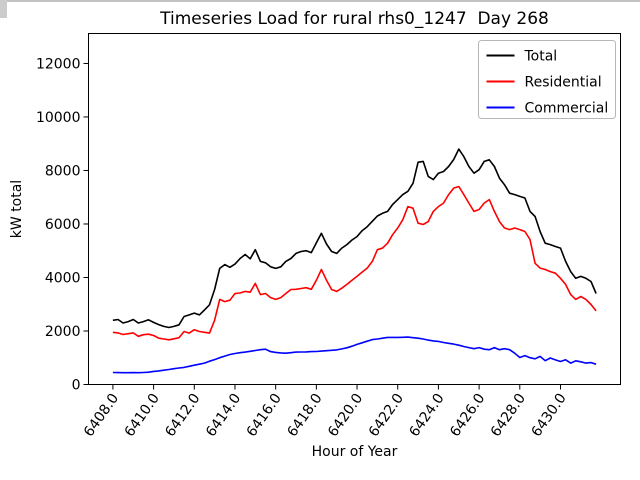 This screenshot has width=640, height=480. What do you see at coordinates (320, 1) in the screenshot?
I see `screen-edge-artifact-top` at bounding box center [320, 1].